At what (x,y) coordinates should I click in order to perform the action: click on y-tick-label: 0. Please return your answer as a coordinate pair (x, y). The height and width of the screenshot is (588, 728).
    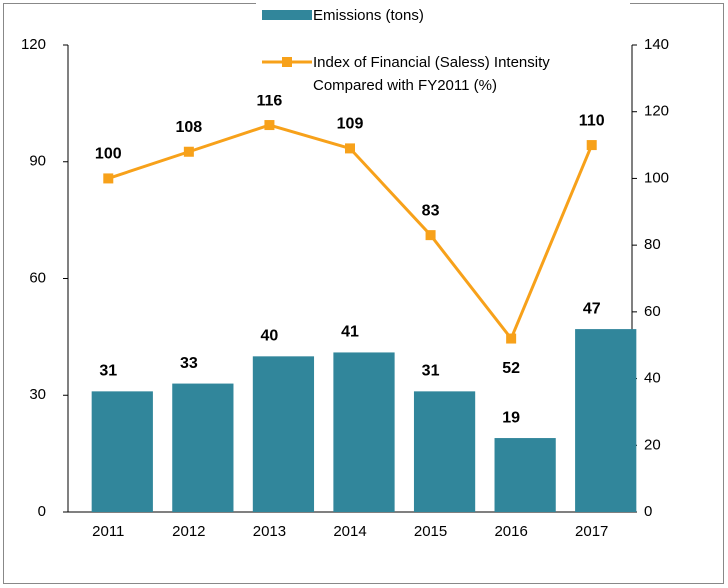
    Looking at the image, I should click on (42, 511).